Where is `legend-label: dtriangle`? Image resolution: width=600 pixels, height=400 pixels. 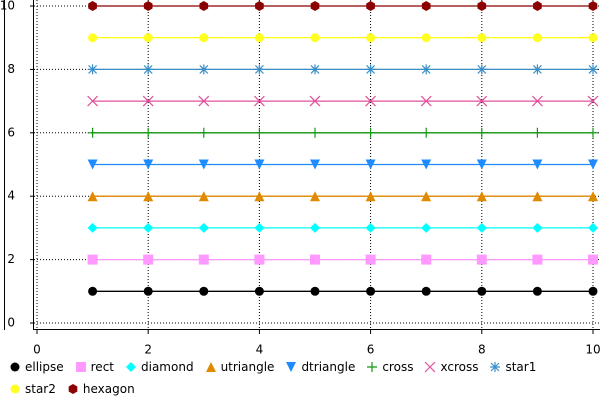 legend-label: dtriangle is located at coordinates (328, 367).